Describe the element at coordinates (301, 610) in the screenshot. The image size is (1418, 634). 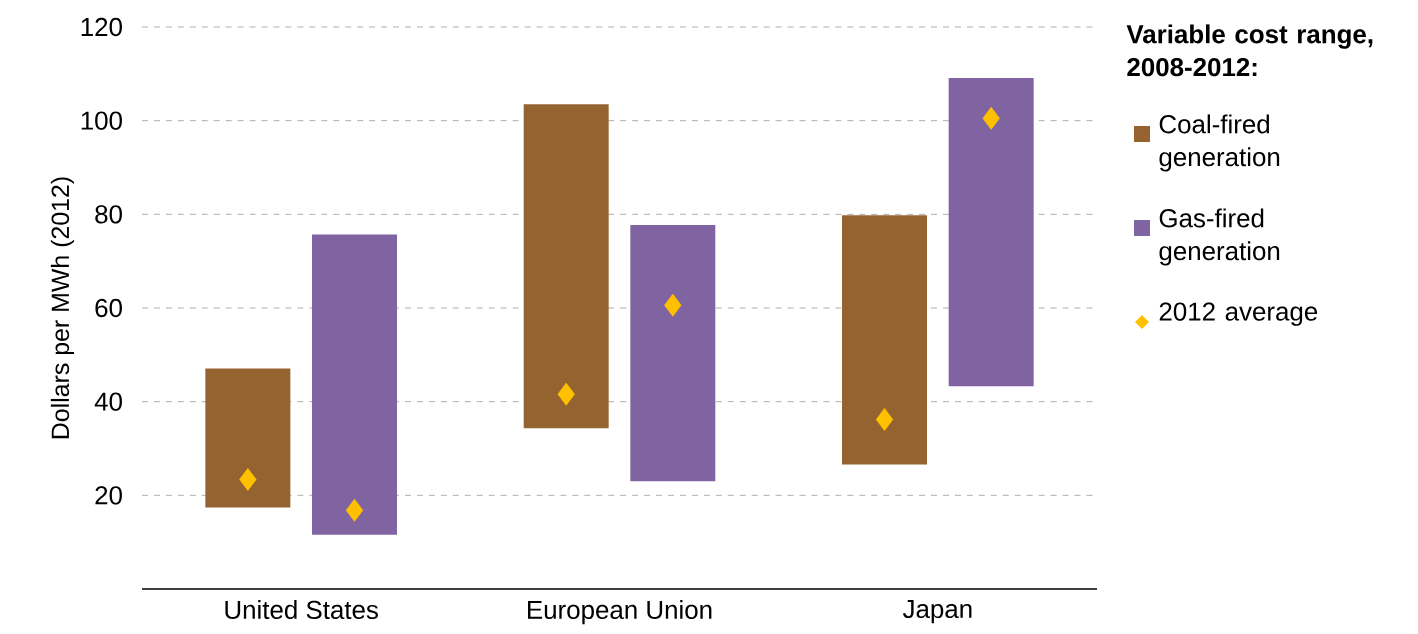
I see `x-tick-label: United States` at that location.